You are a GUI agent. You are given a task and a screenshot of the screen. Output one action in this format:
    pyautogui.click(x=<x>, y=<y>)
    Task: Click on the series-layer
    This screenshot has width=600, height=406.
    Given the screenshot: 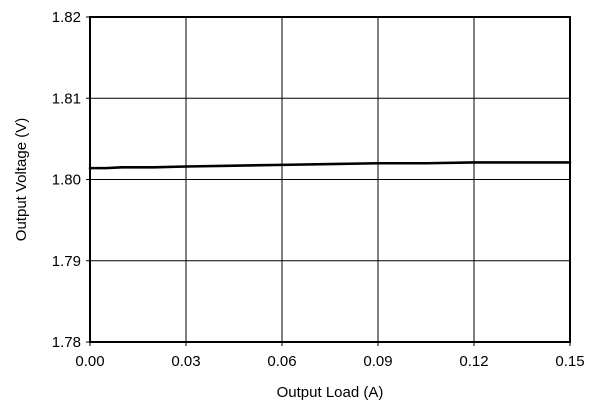 What is the action you would take?
    pyautogui.click(x=330, y=165)
    